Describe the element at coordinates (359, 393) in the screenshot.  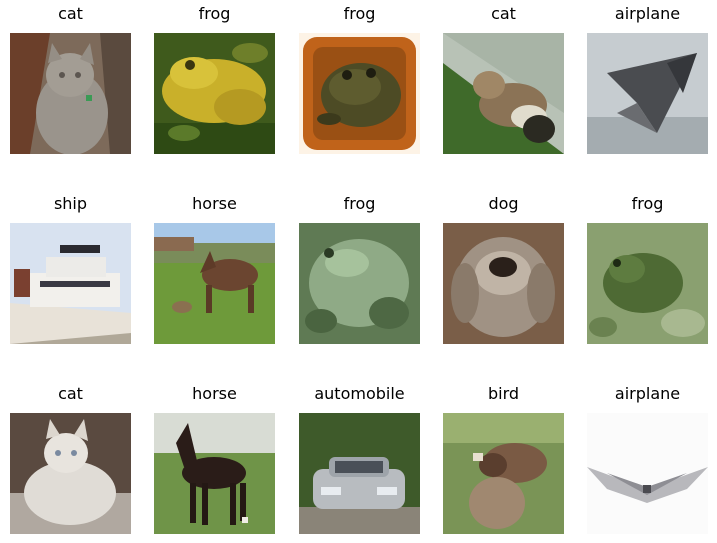
I see `image-label: automobile` at that location.